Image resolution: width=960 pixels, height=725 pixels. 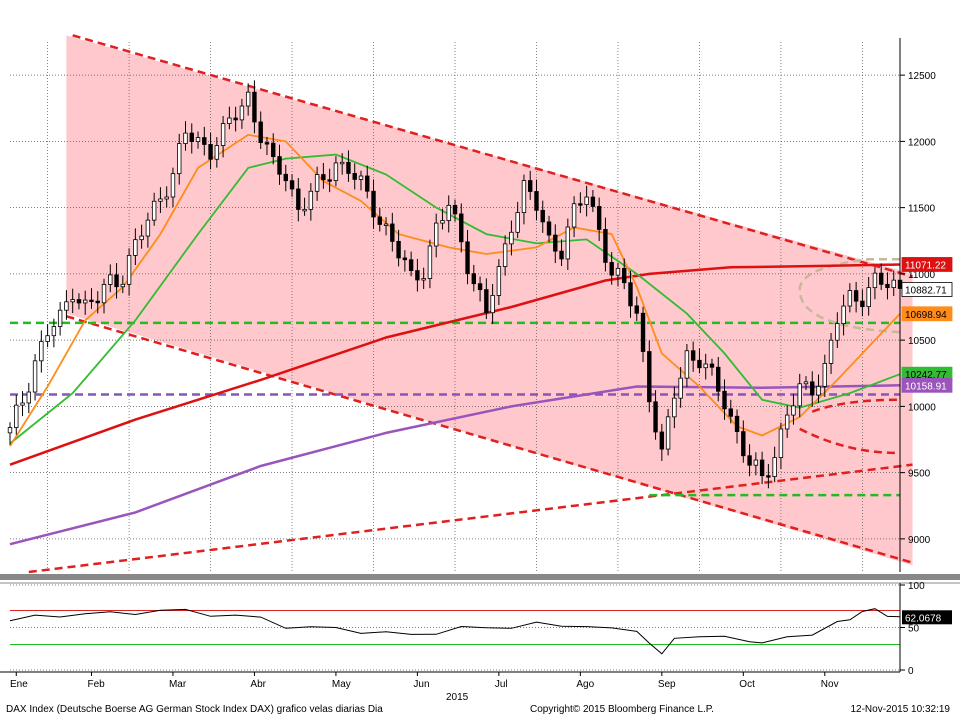 What do you see at coordinates (914, 629) in the screenshot?
I see `rsi-tick-label: 50` at bounding box center [914, 629].